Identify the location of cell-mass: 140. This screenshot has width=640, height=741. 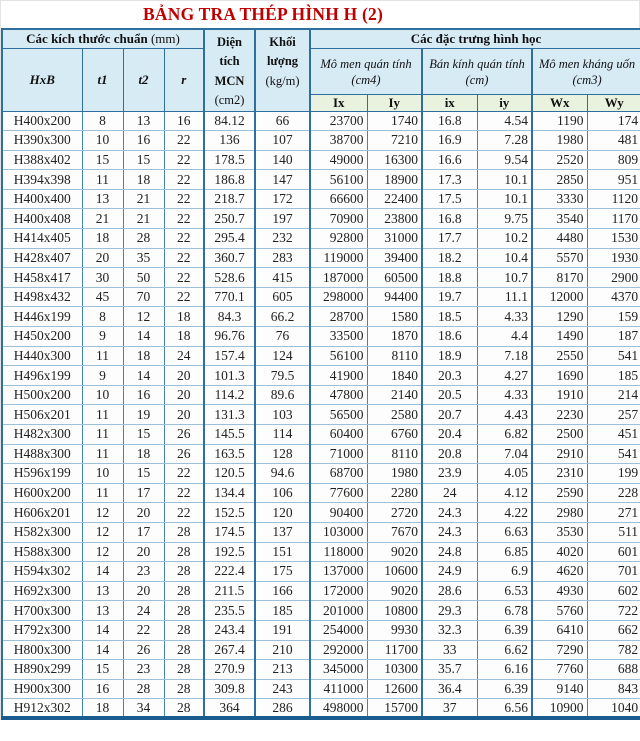
(282, 160).